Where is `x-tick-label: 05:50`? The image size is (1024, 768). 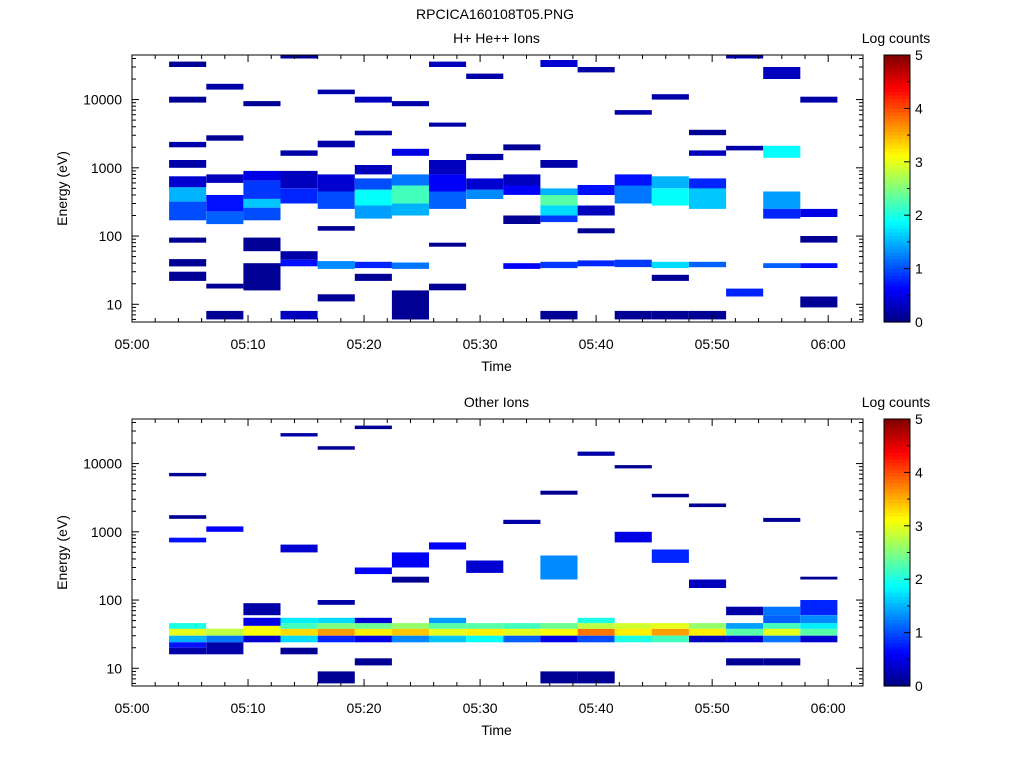 x-tick-label: 05:50 is located at coordinates (712, 344).